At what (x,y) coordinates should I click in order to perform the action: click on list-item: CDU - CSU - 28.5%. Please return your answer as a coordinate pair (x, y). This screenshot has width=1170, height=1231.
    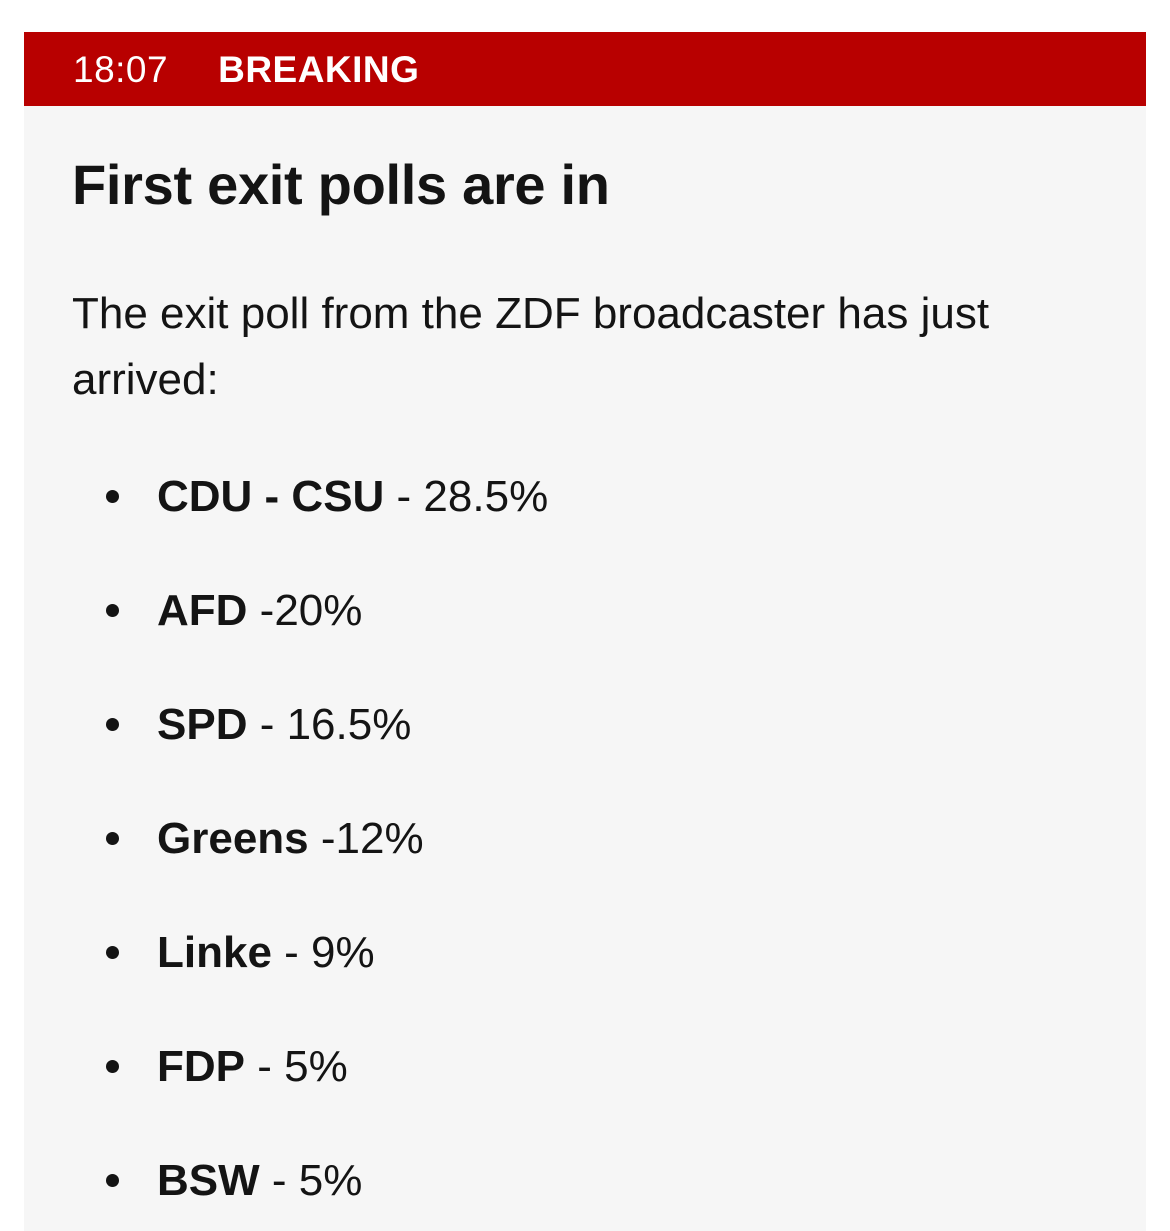
    Looking at the image, I should click on (585, 526).